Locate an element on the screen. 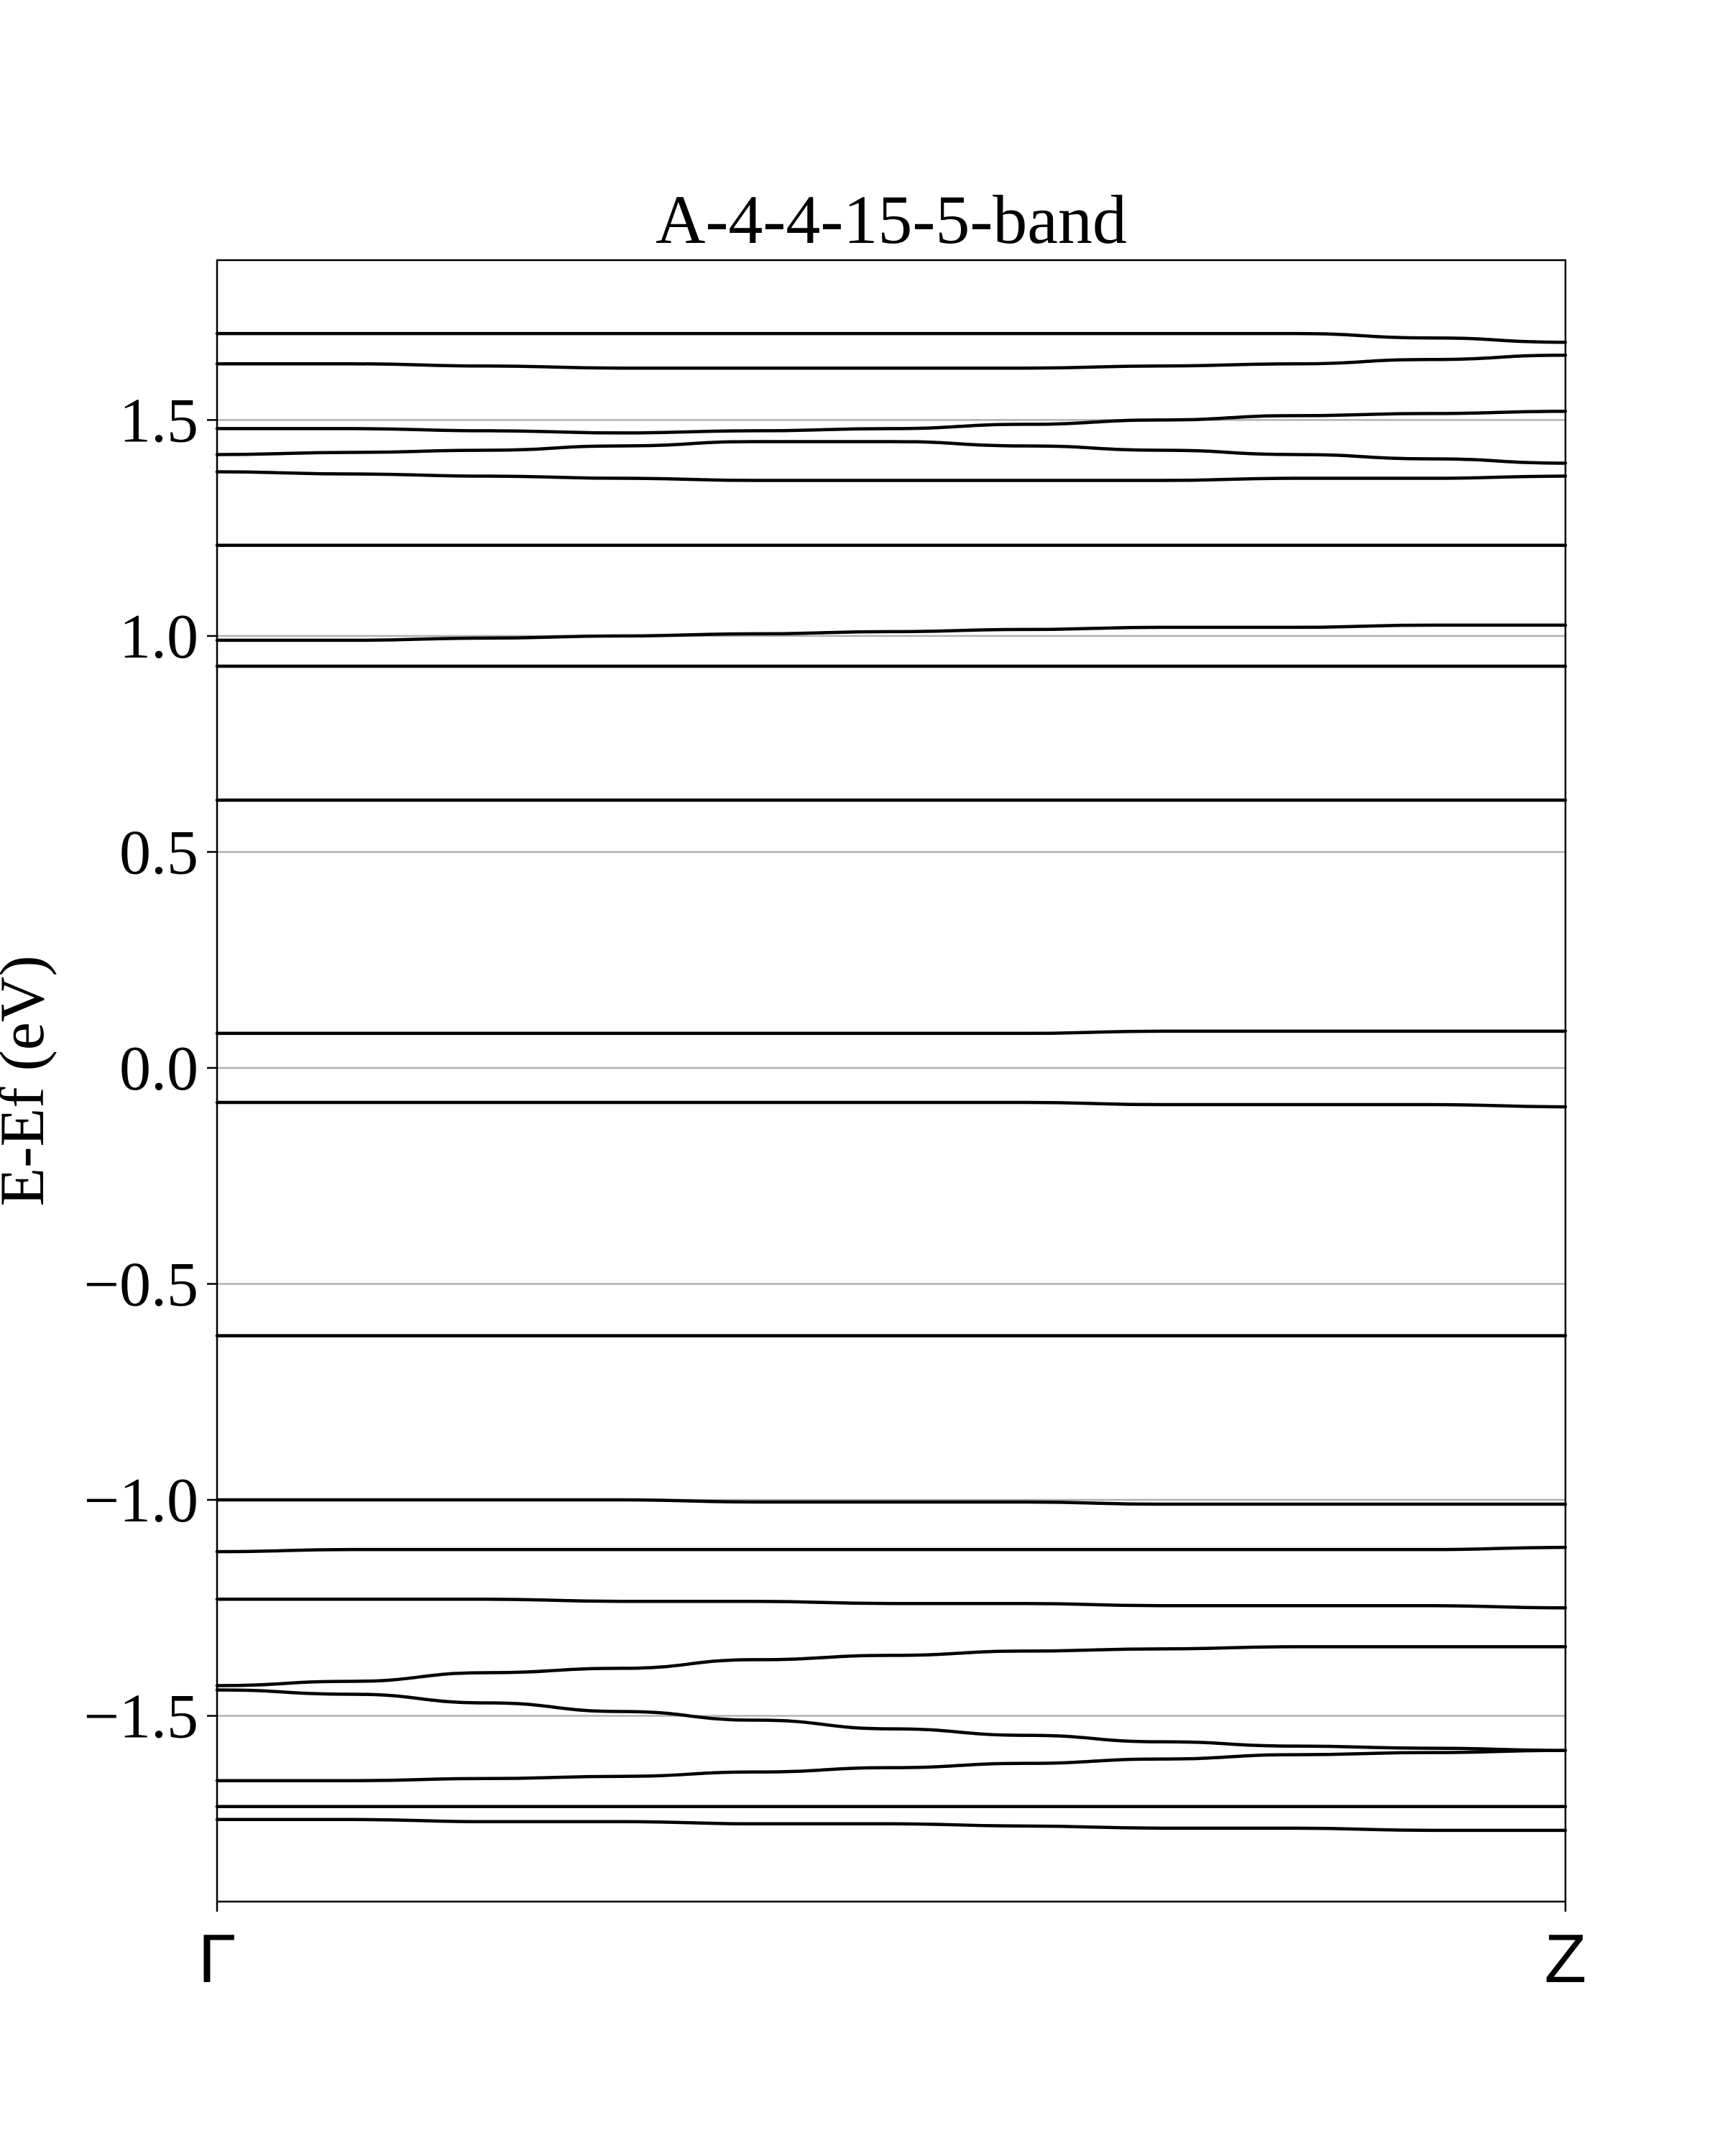 The width and height of the screenshot is (1725, 2156). y-axis-label: E-Ef (eV) is located at coordinates (29, 1080).